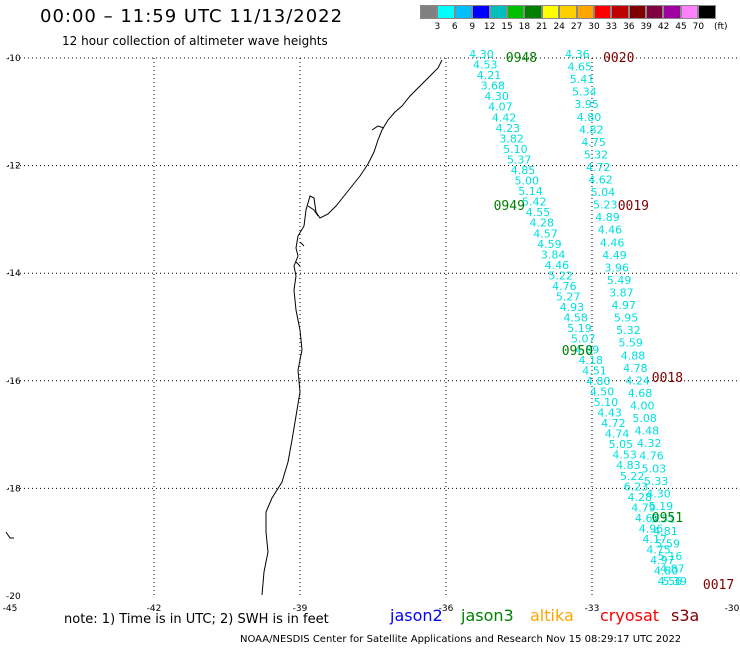 The height and width of the screenshot is (650, 740). What do you see at coordinates (617, 434) in the screenshot?
I see `swh-value: 4.74` at bounding box center [617, 434].